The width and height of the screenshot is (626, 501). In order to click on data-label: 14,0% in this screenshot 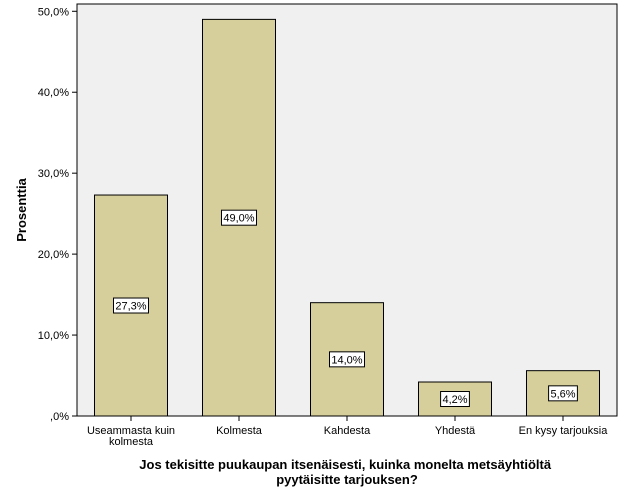, I will do `click(346, 360)`.